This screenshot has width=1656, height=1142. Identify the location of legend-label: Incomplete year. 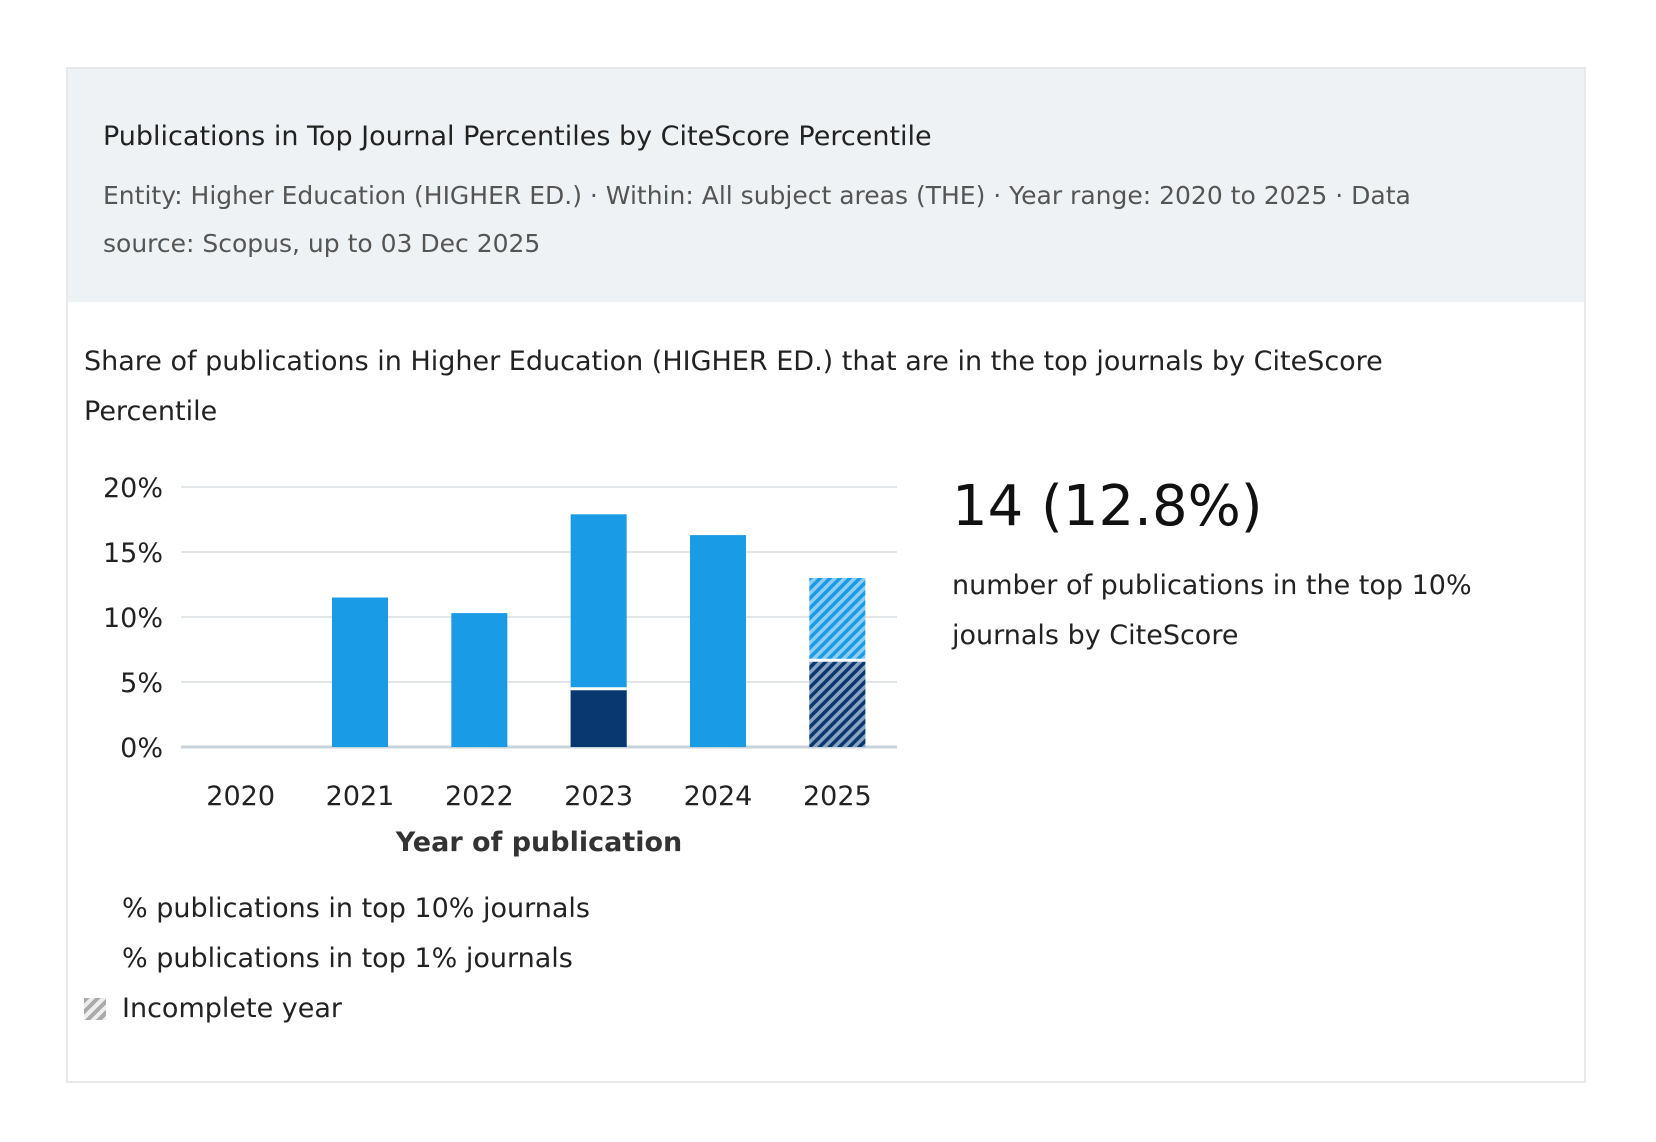
(232, 1008).